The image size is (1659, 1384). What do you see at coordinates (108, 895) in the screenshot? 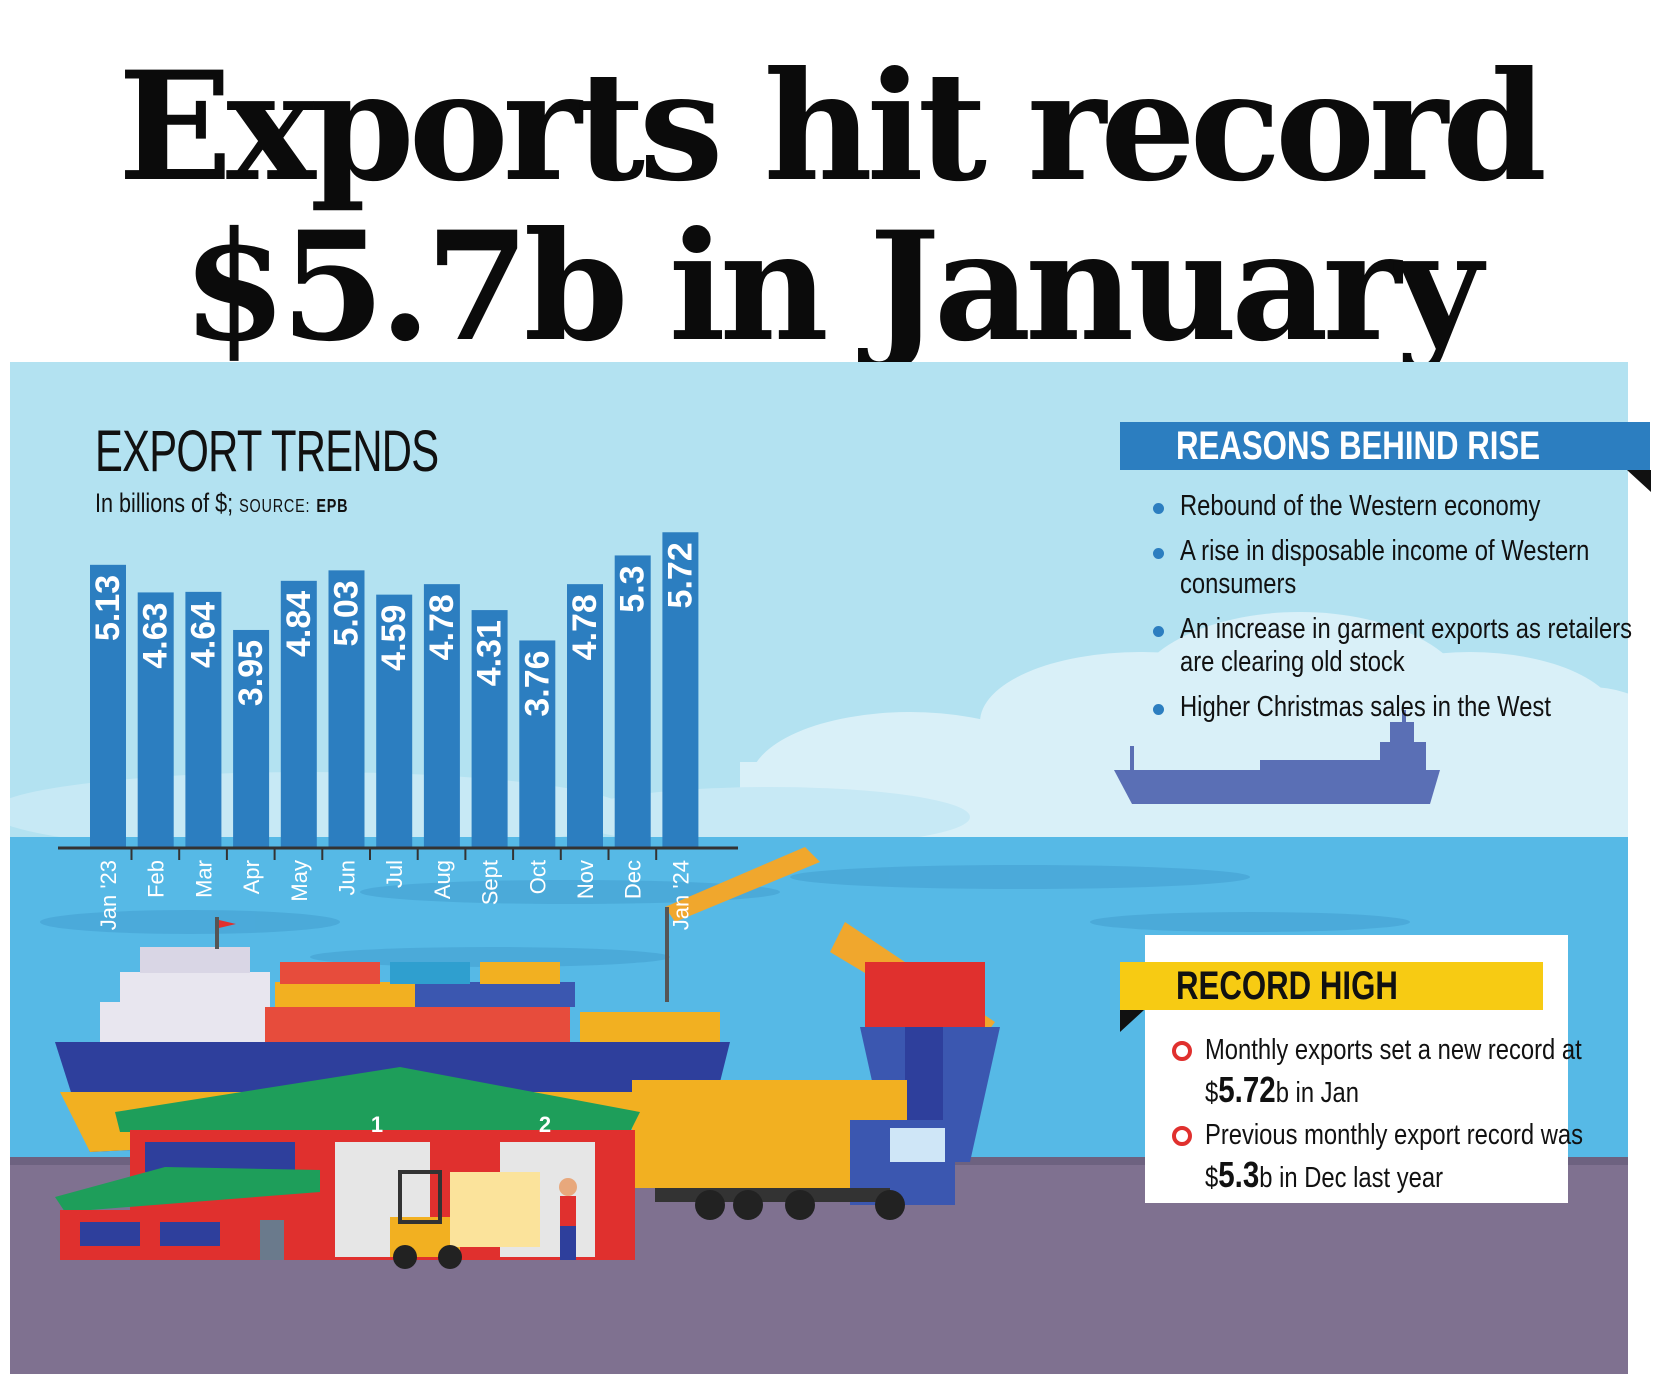
I see `category-label-0: Jan '23` at bounding box center [108, 895].